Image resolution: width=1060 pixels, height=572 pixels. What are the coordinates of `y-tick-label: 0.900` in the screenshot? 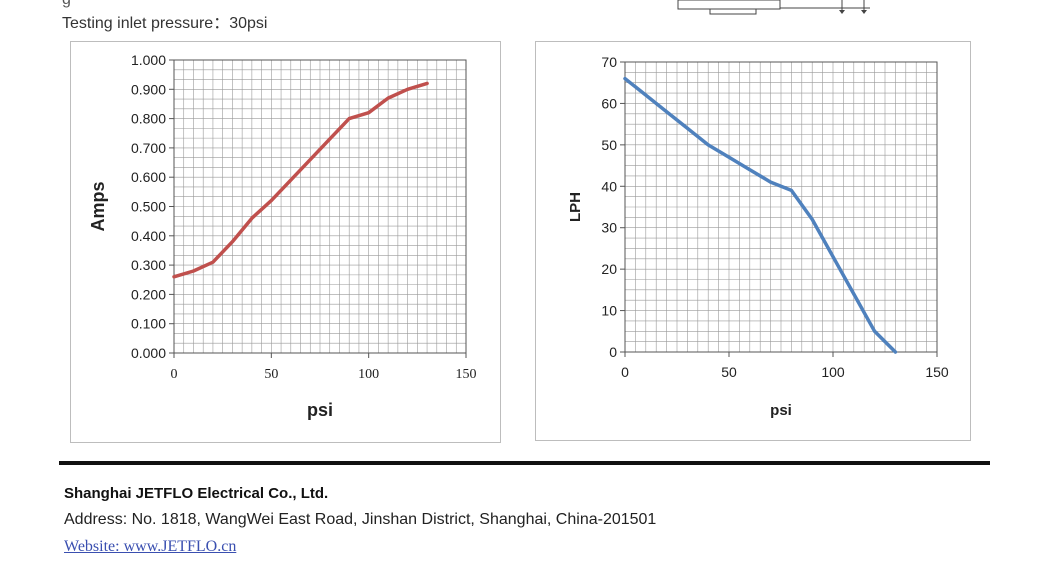 It's located at (148, 89).